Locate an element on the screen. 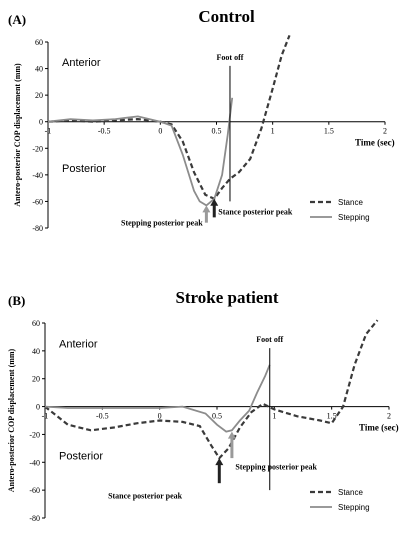  p2-y-tick-label: -20 is located at coordinates (34, 434).